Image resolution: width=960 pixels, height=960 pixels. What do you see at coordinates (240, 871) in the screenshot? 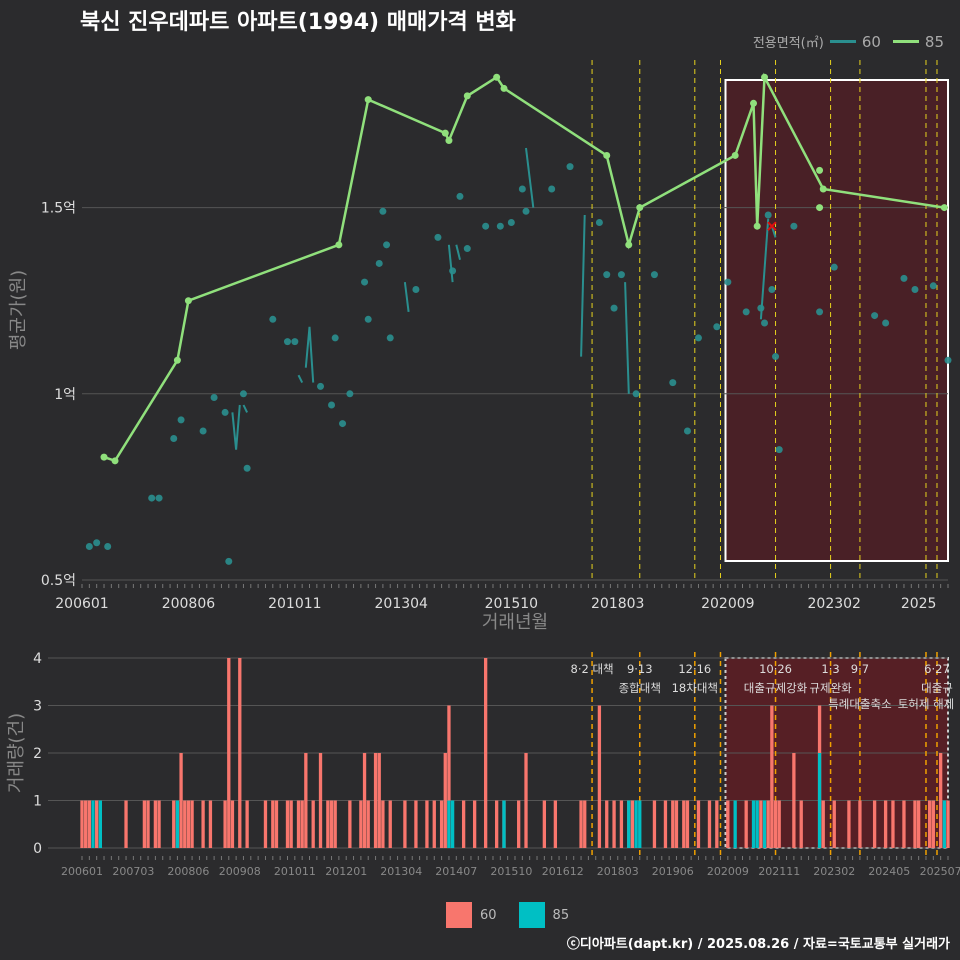
I see `volume-x-tick-label: 200908` at bounding box center [240, 871].